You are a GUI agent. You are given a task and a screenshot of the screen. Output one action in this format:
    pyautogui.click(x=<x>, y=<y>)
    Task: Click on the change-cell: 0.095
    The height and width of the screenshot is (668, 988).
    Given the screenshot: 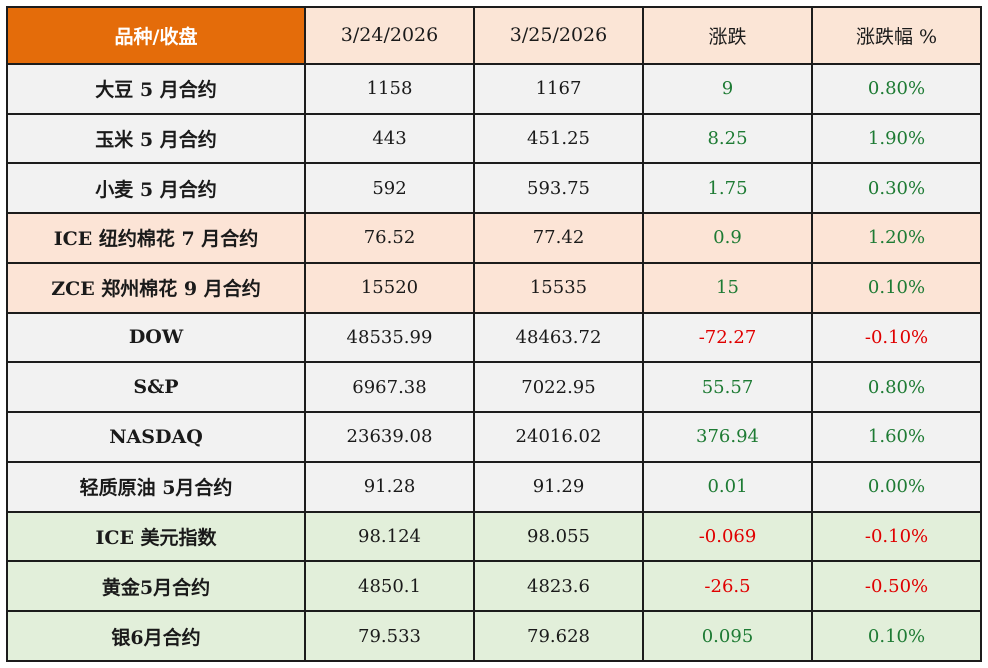 What is the action you would take?
    pyautogui.click(x=727, y=636)
    